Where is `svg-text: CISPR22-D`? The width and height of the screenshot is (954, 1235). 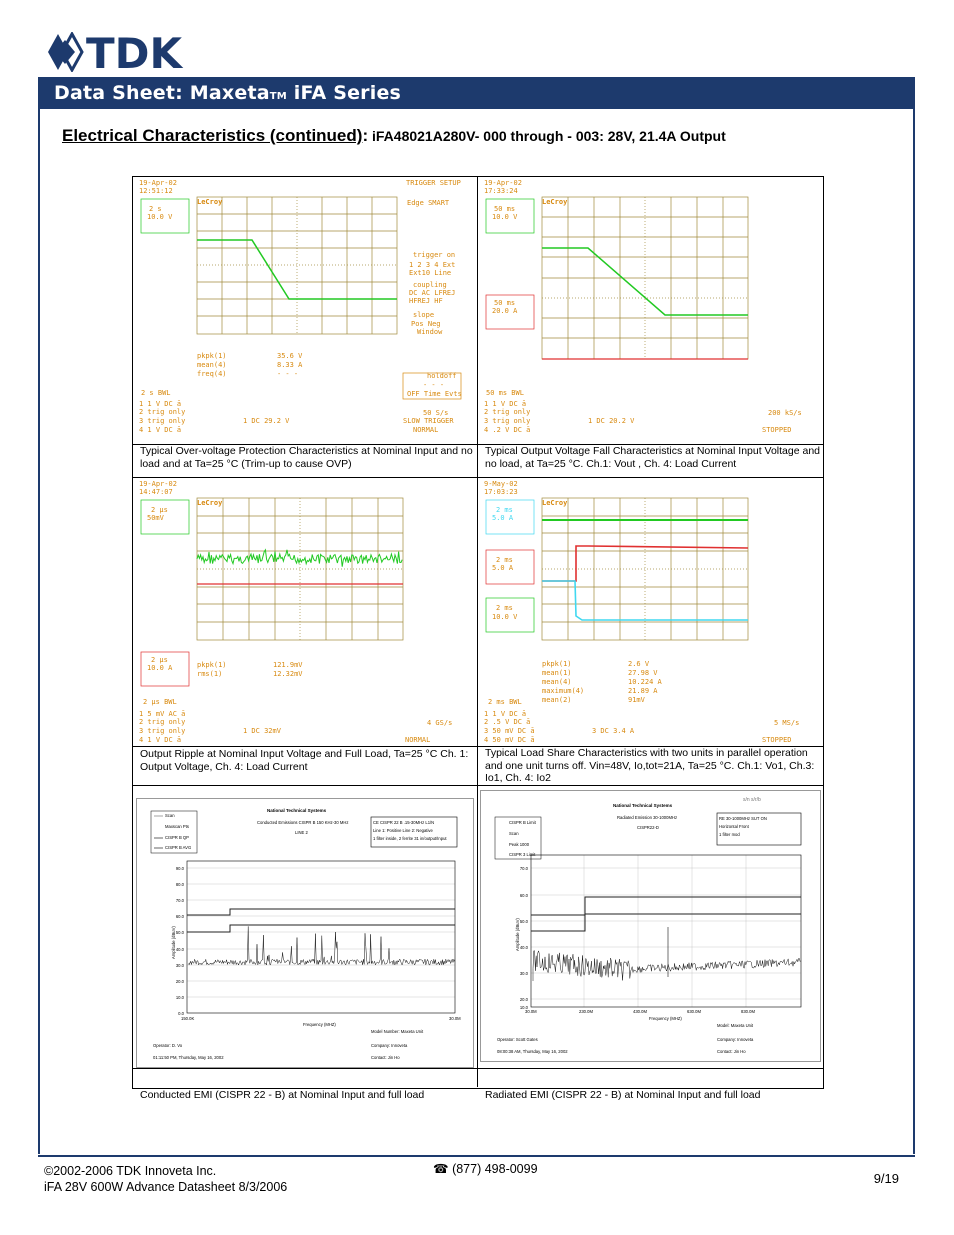 svg-text: CISPR22-D is located at coordinates (648, 827).